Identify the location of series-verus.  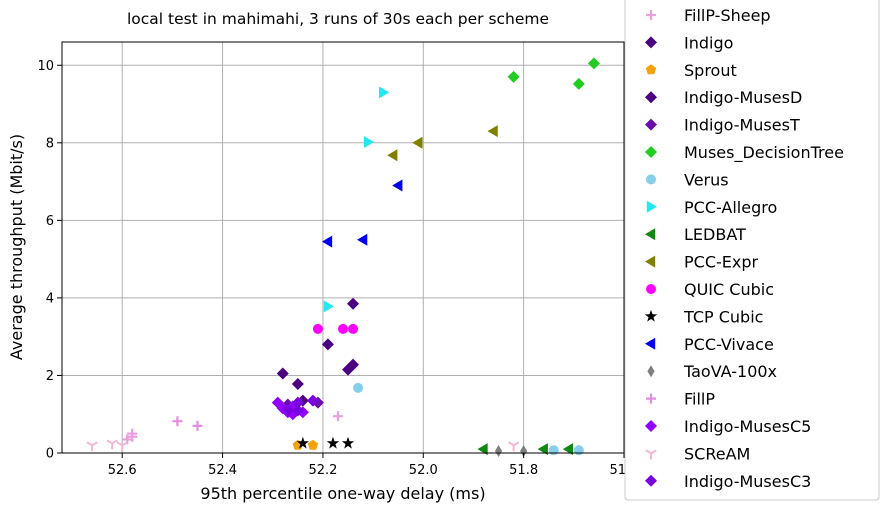
(468, 419).